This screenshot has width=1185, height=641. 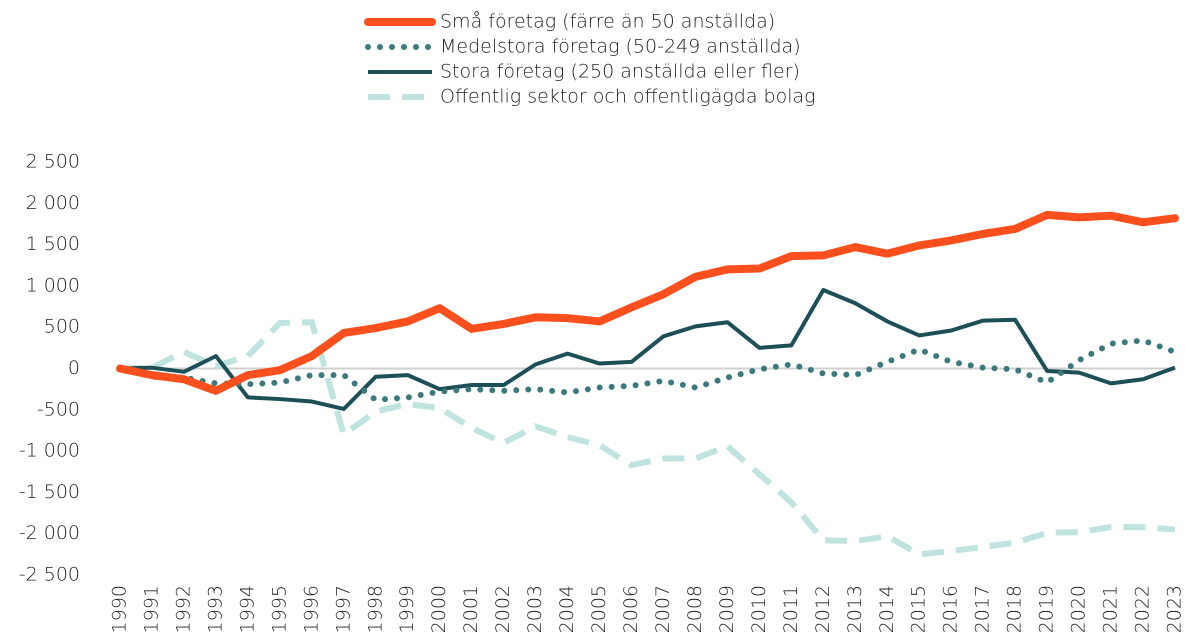 What do you see at coordinates (1111, 609) in the screenshot?
I see `x-tick-label: 2021` at bounding box center [1111, 609].